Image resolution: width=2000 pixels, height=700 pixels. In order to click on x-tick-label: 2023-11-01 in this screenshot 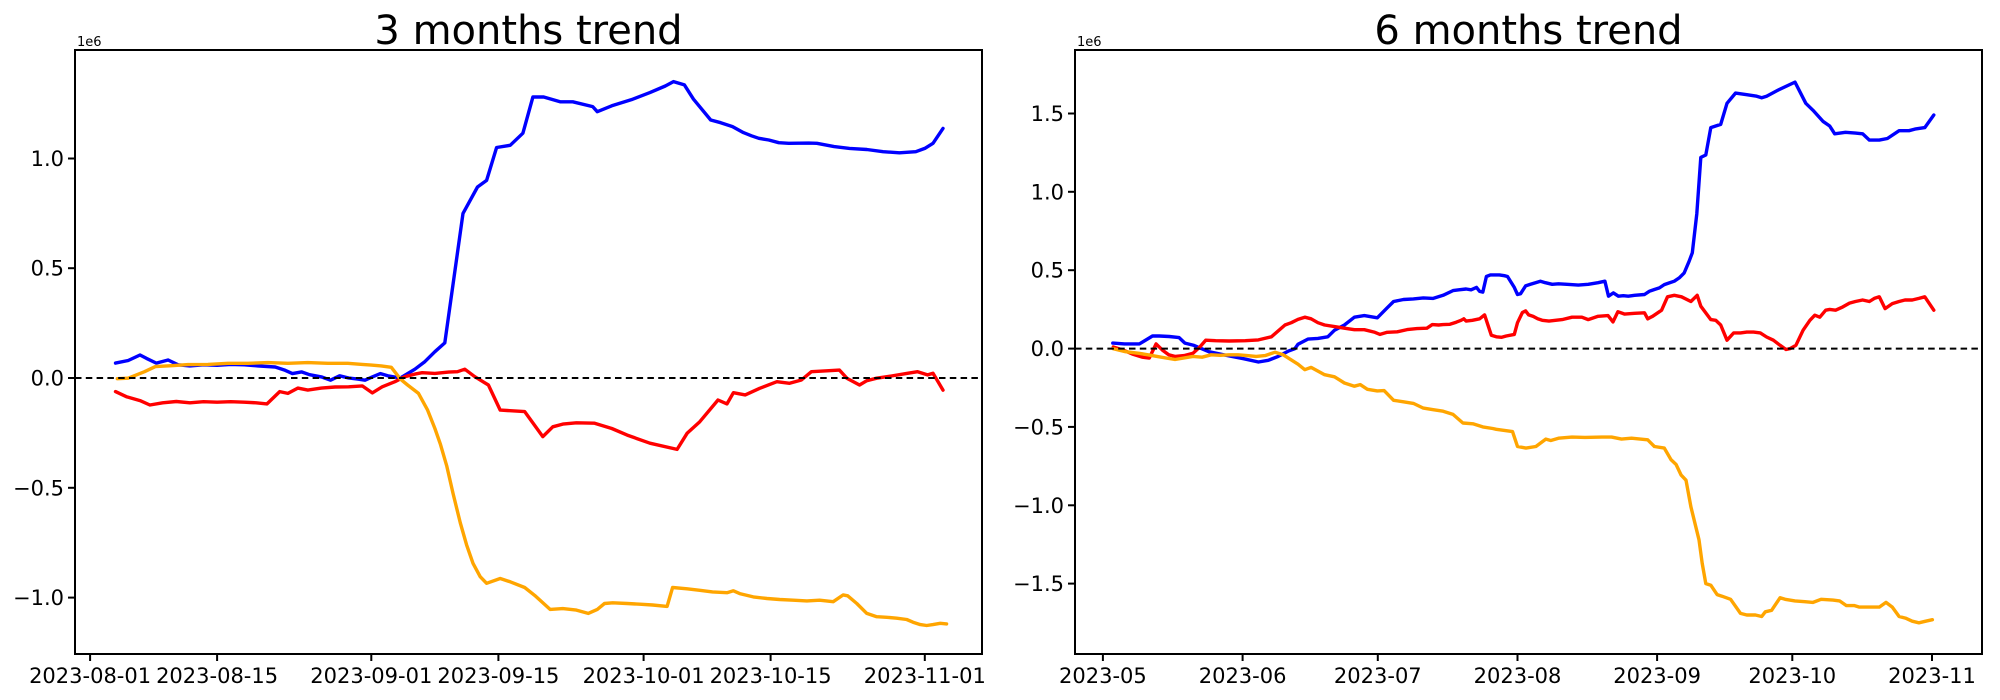, I will do `click(925, 676)`.